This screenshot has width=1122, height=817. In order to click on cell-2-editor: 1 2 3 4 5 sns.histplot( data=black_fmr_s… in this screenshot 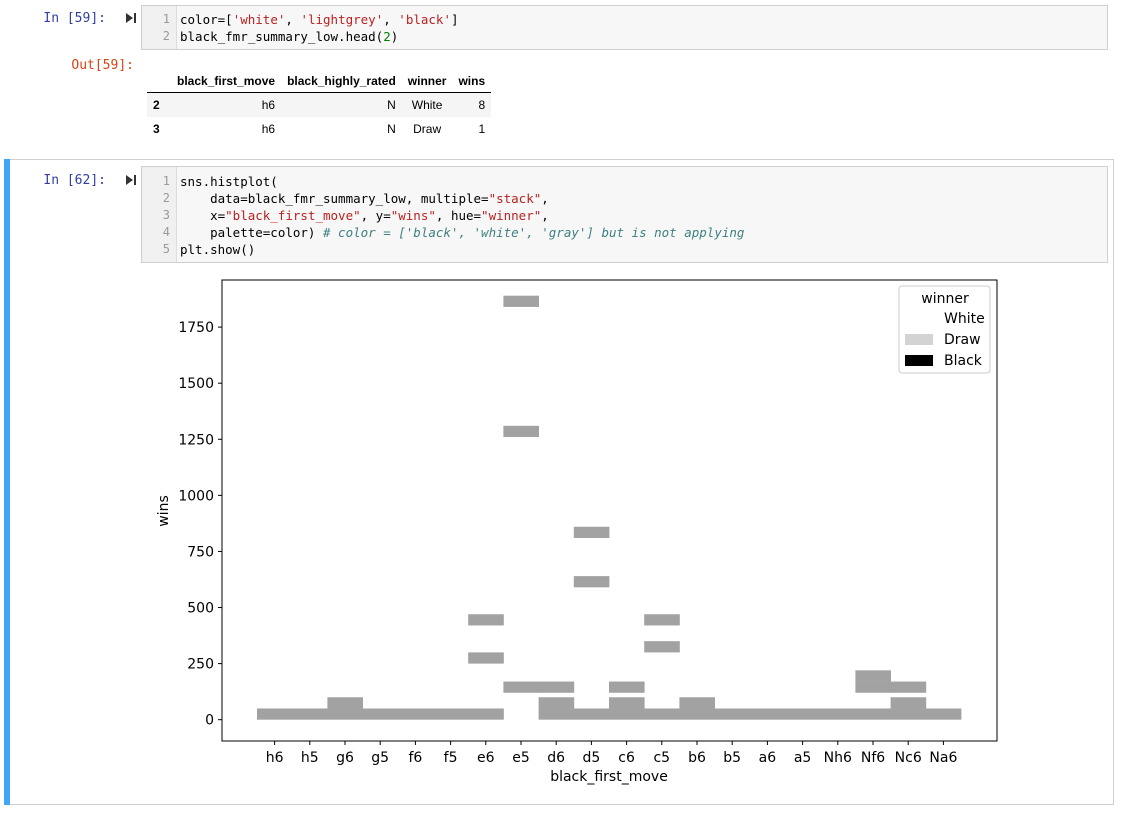, I will do `click(624, 214)`.